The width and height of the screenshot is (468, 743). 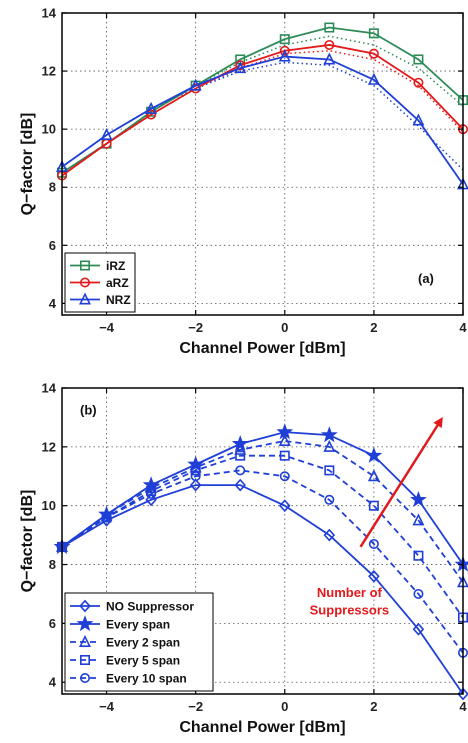 I want to click on legend-marker-diamond, so click(x=85, y=606).